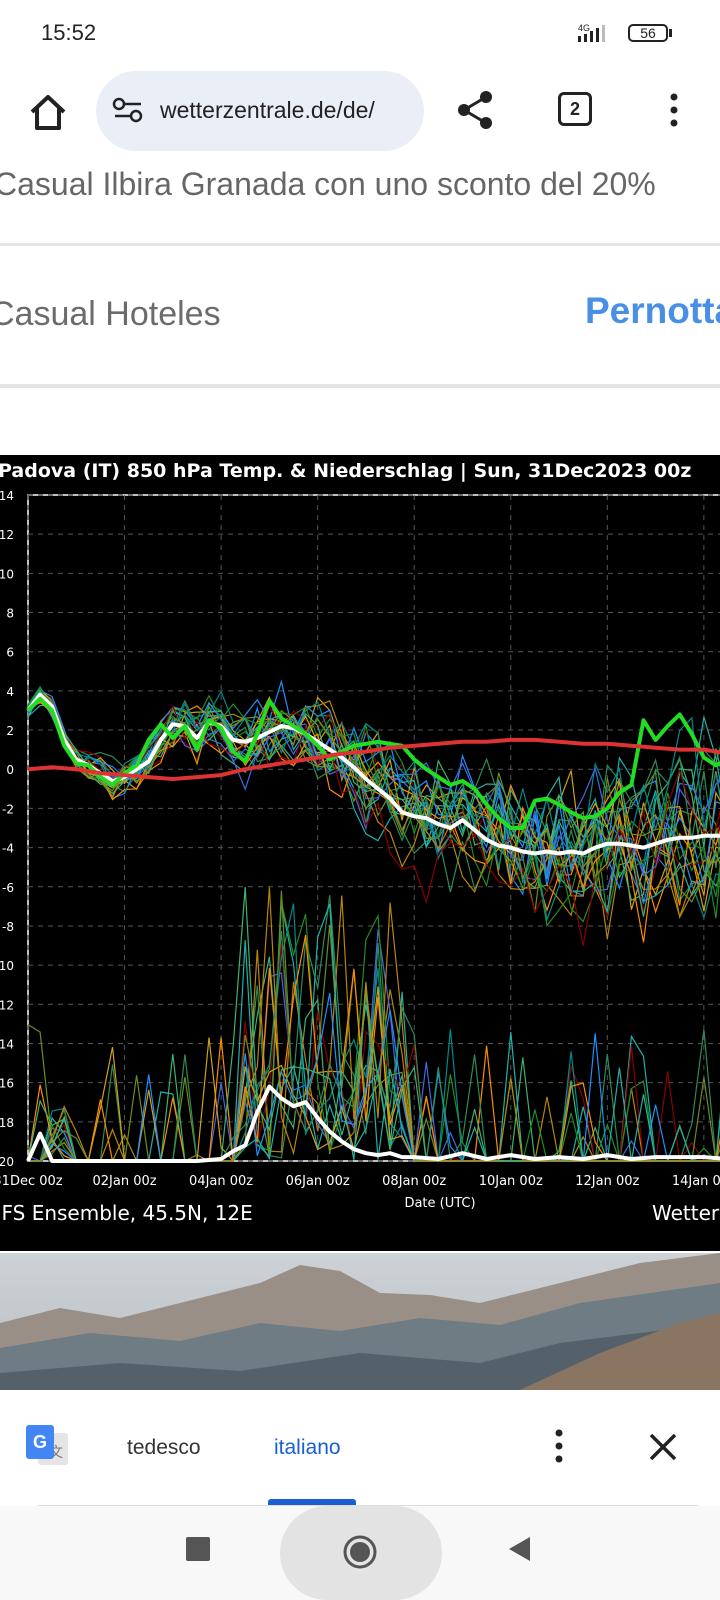 Image resolution: width=720 pixels, height=1600 pixels. Describe the element at coordinates (686, 1213) in the screenshot. I see `brand-label: Wetterzentrale` at that location.